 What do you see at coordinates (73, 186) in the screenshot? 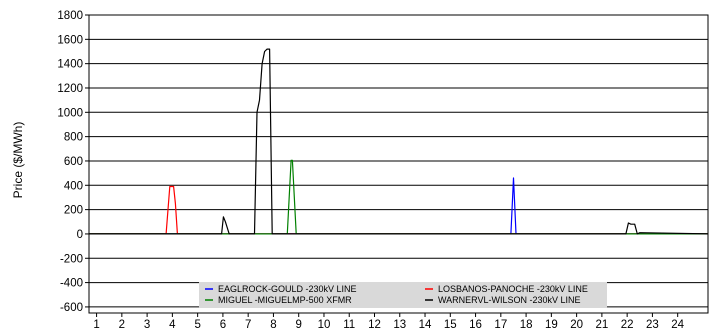
I see `y-tick-label: 400` at bounding box center [73, 186].